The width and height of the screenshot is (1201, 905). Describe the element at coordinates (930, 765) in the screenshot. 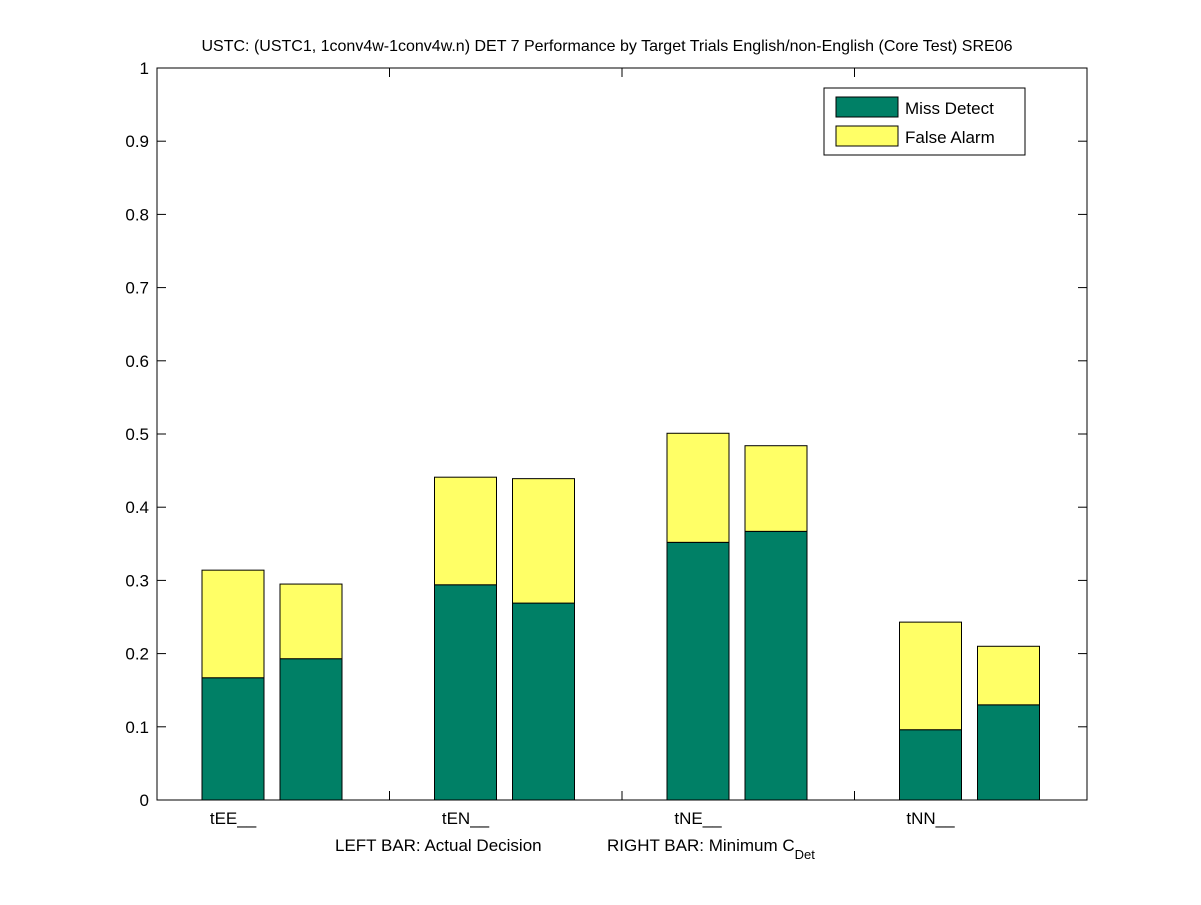

I see `bar-miss-detect-tnn-left` at that location.